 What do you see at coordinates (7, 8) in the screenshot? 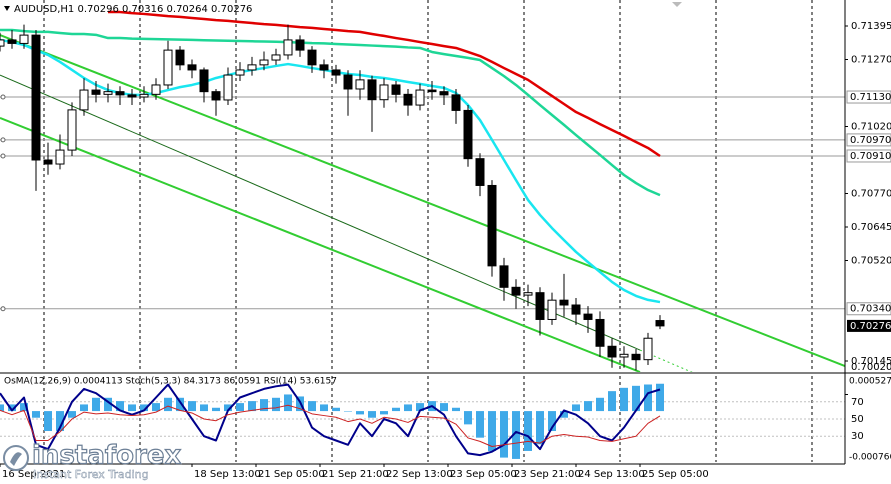
I see `symbol-menu-arrow` at bounding box center [7, 8].